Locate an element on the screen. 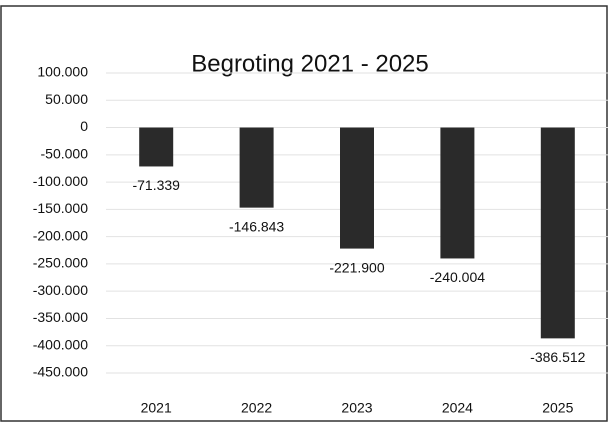  y-tick-label: 0 is located at coordinates (84, 126).